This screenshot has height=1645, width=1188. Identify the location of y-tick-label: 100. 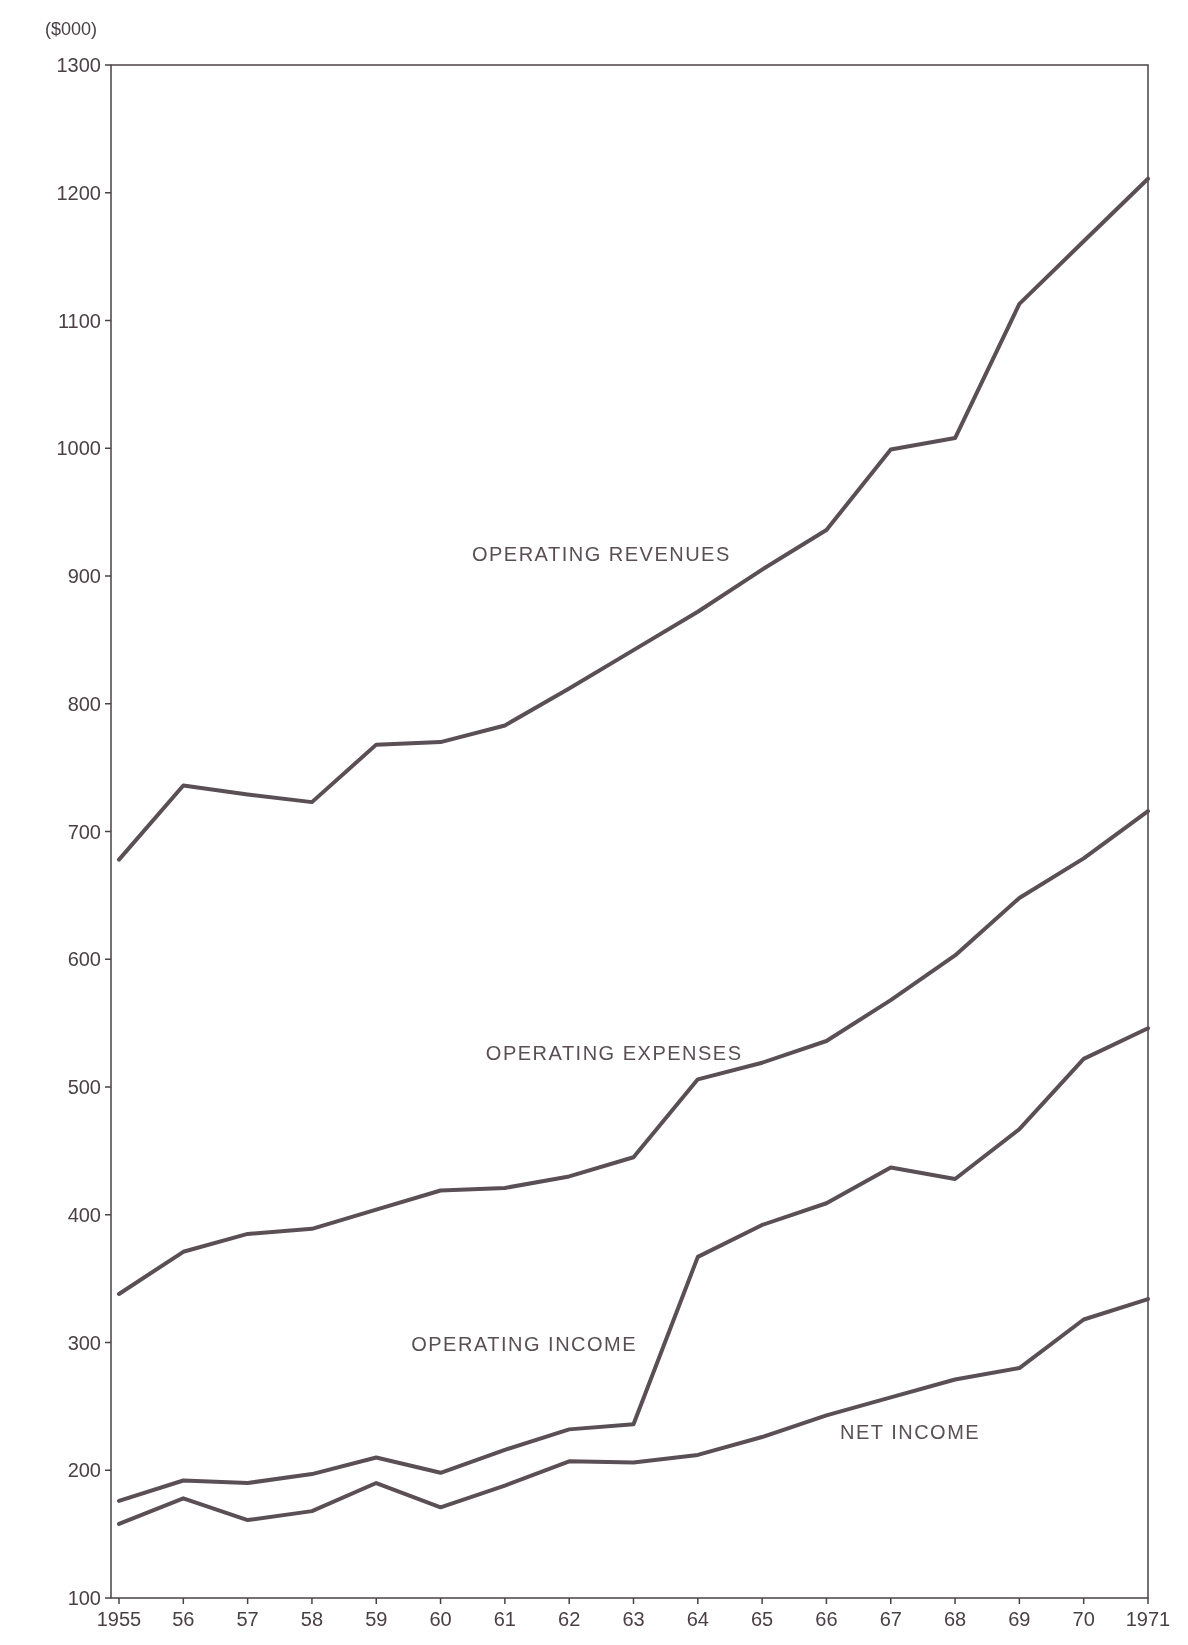
(84, 1598).